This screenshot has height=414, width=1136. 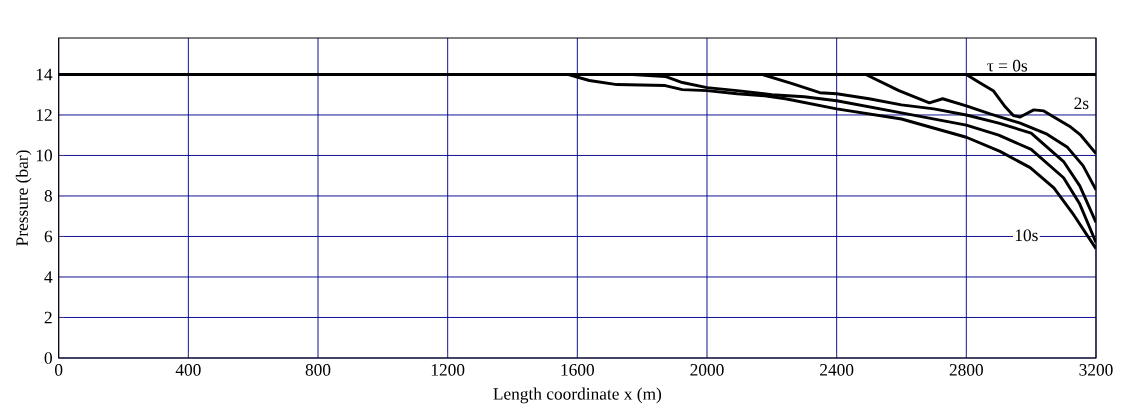 I want to click on x-tick-label: 800, so click(x=318, y=370).